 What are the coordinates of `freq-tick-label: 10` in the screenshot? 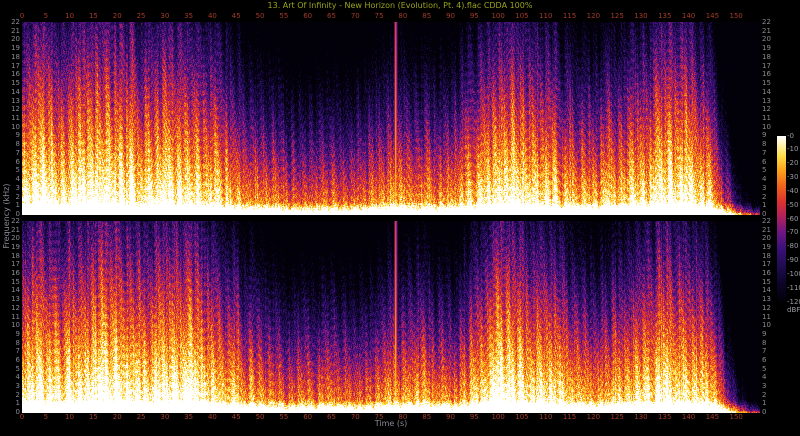 It's located at (766, 126).